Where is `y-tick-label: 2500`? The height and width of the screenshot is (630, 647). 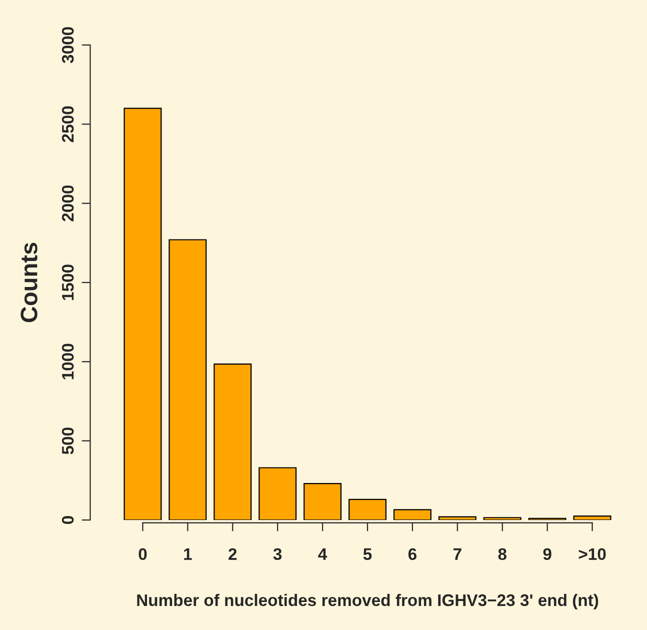 y-tick-label: 2500 is located at coordinates (68, 124).